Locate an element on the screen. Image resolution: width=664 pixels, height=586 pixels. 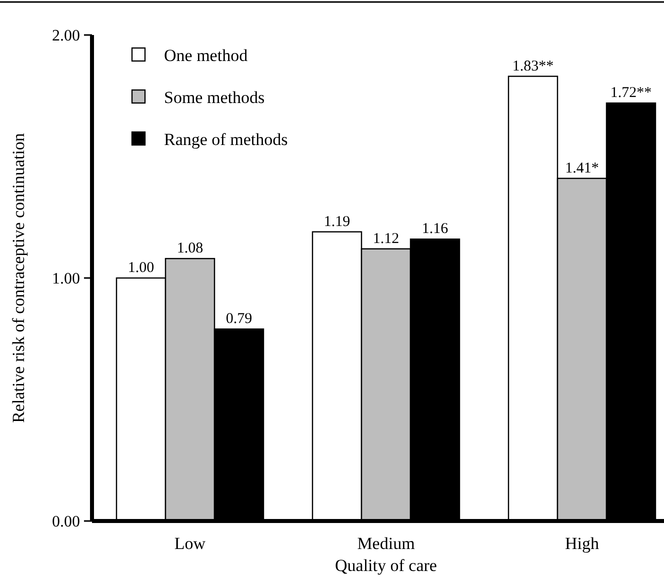
x-tick-label: Medium is located at coordinates (386, 543).